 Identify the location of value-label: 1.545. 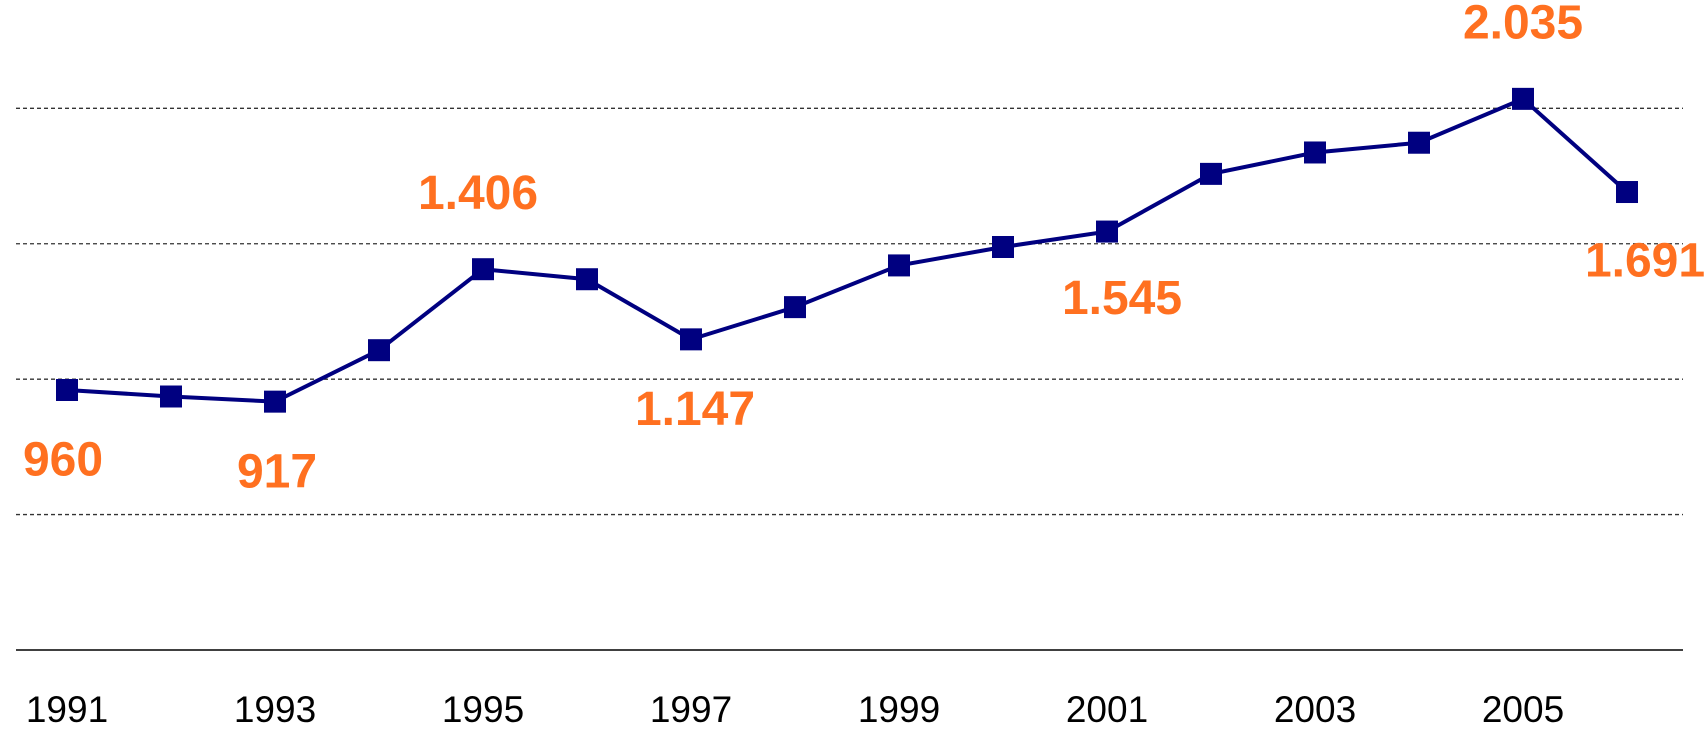
(1122, 298).